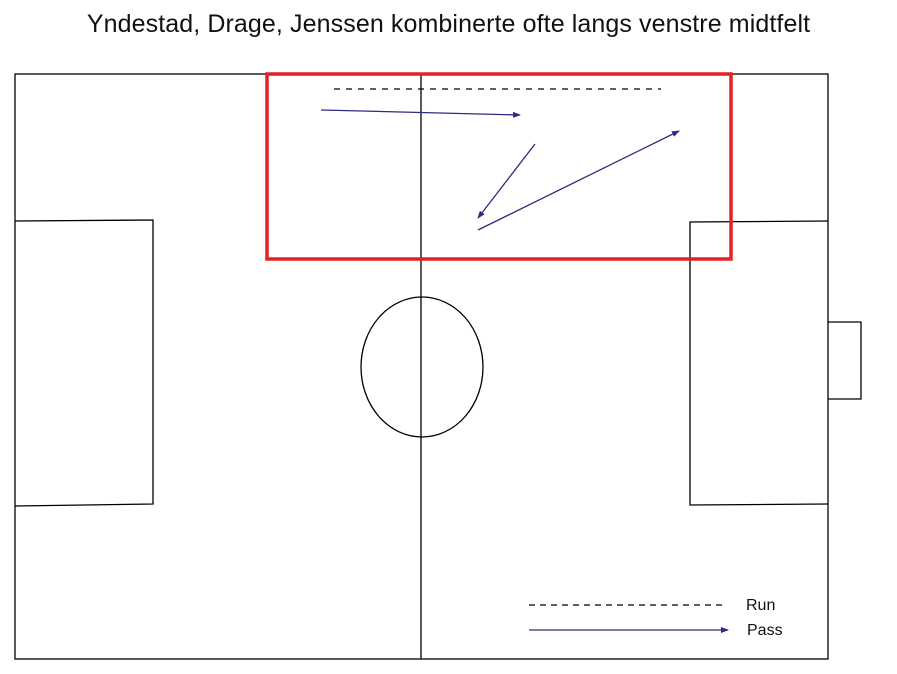 This screenshot has height=674, width=897. Describe the element at coordinates (656, 618) in the screenshot. I see `legend: Run Pass` at that location.